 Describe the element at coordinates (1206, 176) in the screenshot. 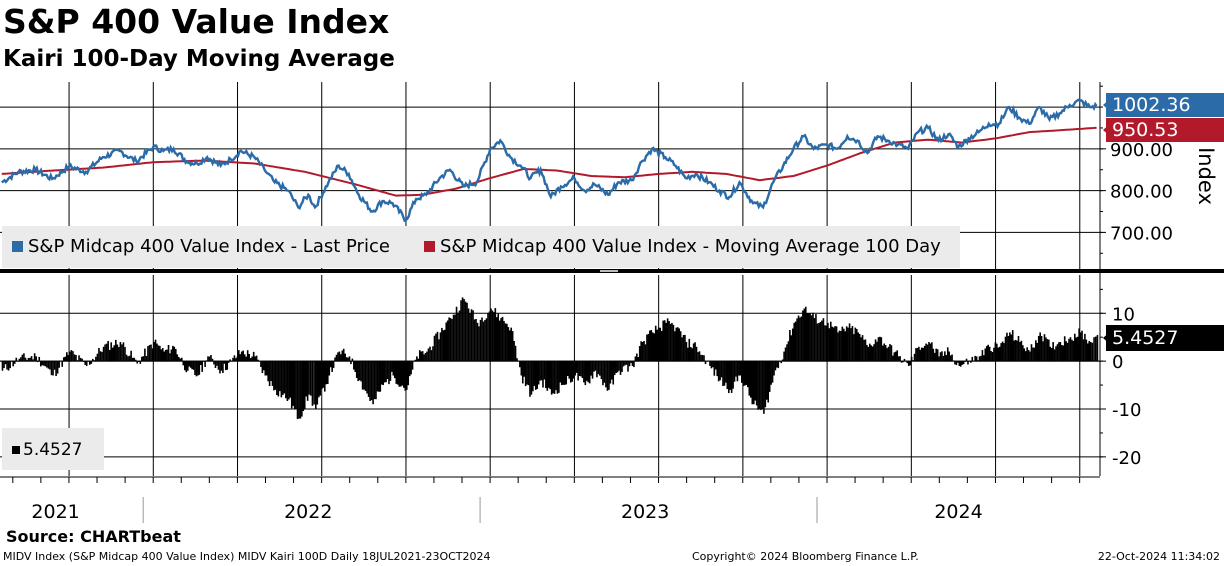

I see `price-axis-title: Index` at that location.